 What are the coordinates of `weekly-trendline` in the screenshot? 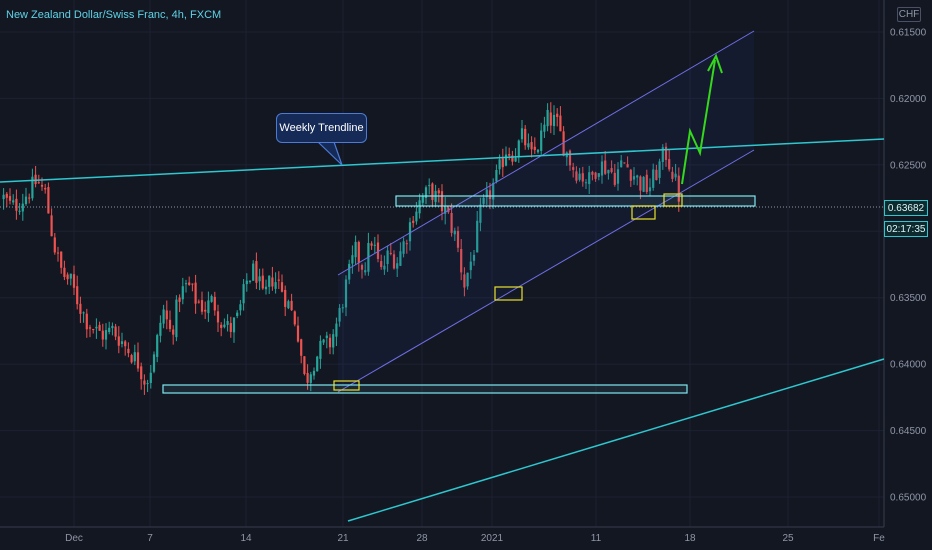 It's located at (442, 160).